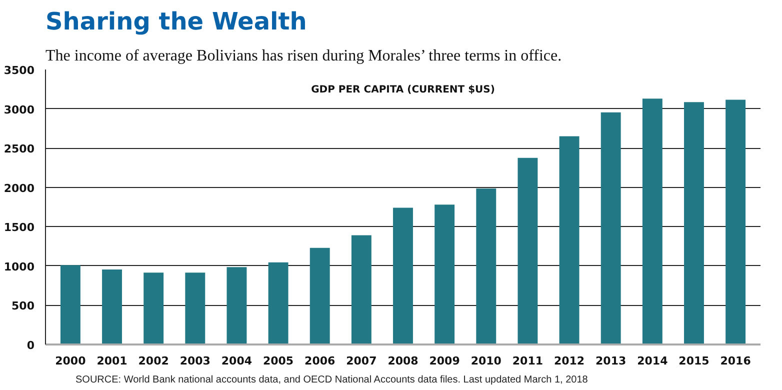 This screenshot has width=782, height=390. What do you see at coordinates (569, 361) in the screenshot?
I see `x-tick-label: 2012` at bounding box center [569, 361].